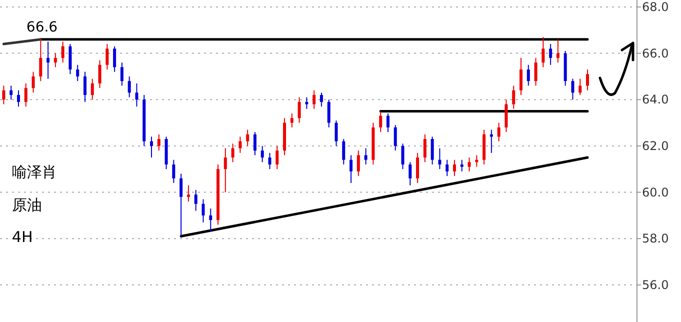 The height and width of the screenshot is (322, 681). What do you see at coordinates (27, 205) in the screenshot?
I see `annotation: 原油` at bounding box center [27, 205].